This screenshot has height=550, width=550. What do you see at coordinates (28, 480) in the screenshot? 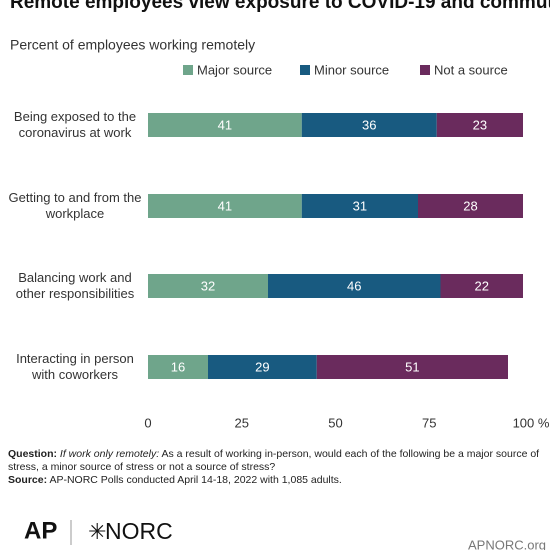
I see `source-label: Source:` at bounding box center [28, 480].